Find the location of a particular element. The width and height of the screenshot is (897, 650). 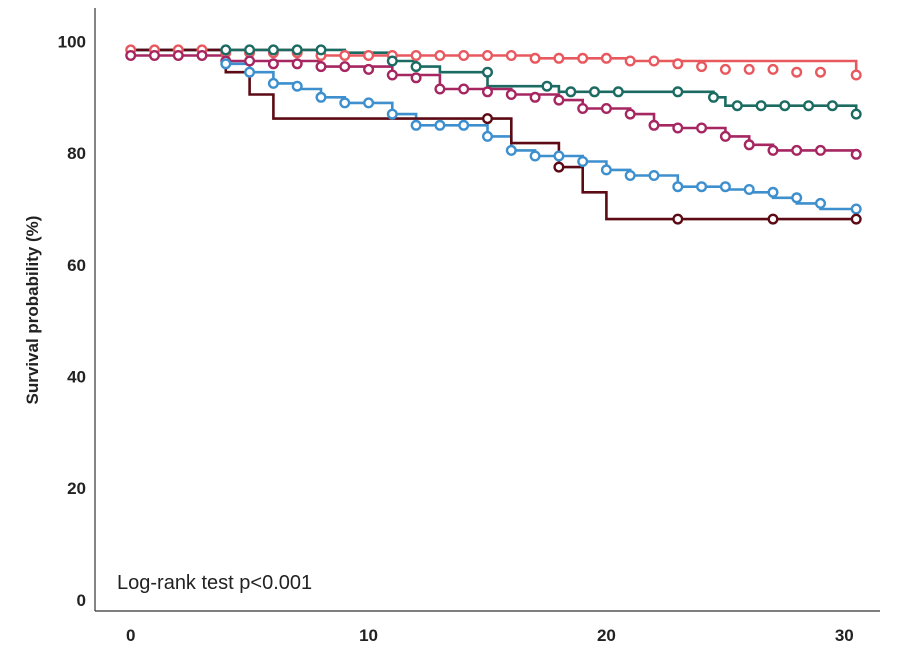

logrank-annotation: Log-rank test p<0.001 is located at coordinates (214, 583).